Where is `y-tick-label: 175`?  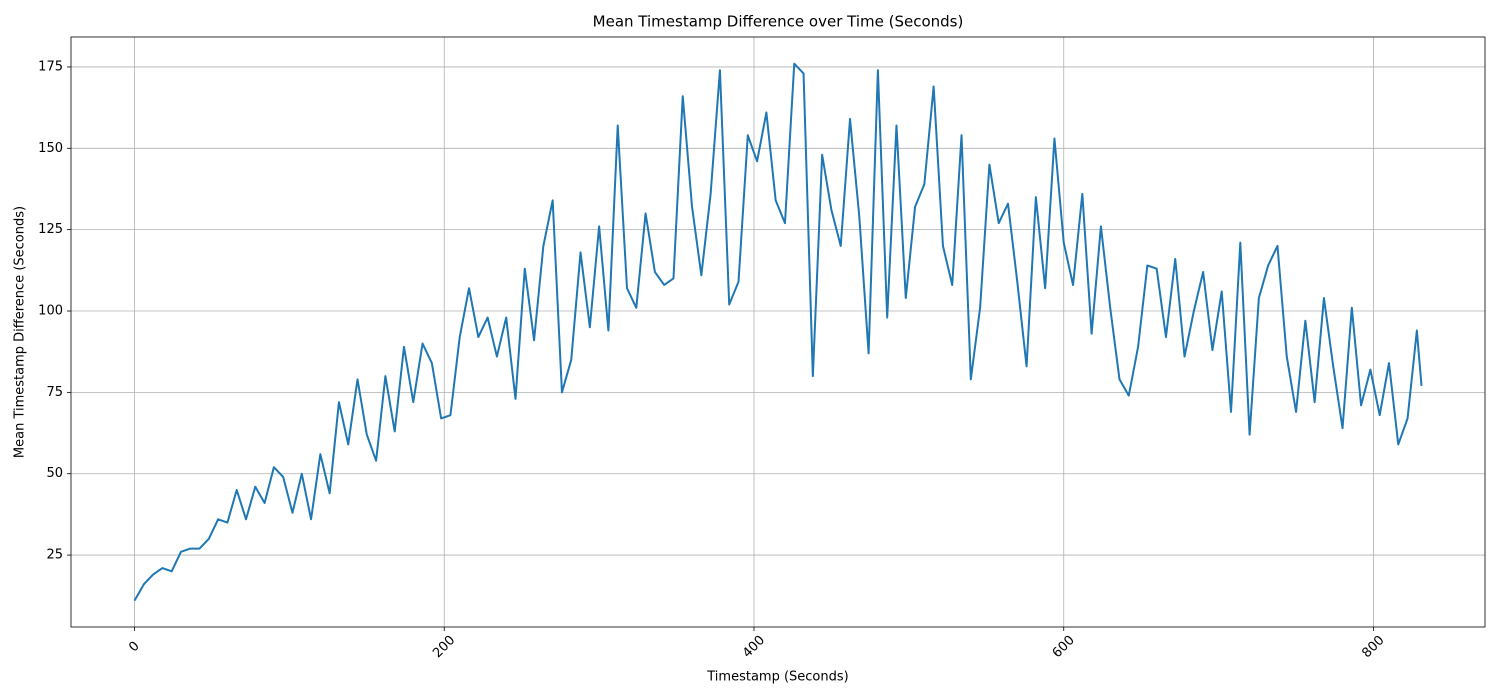 y-tick-label: 175 is located at coordinates (50, 66).